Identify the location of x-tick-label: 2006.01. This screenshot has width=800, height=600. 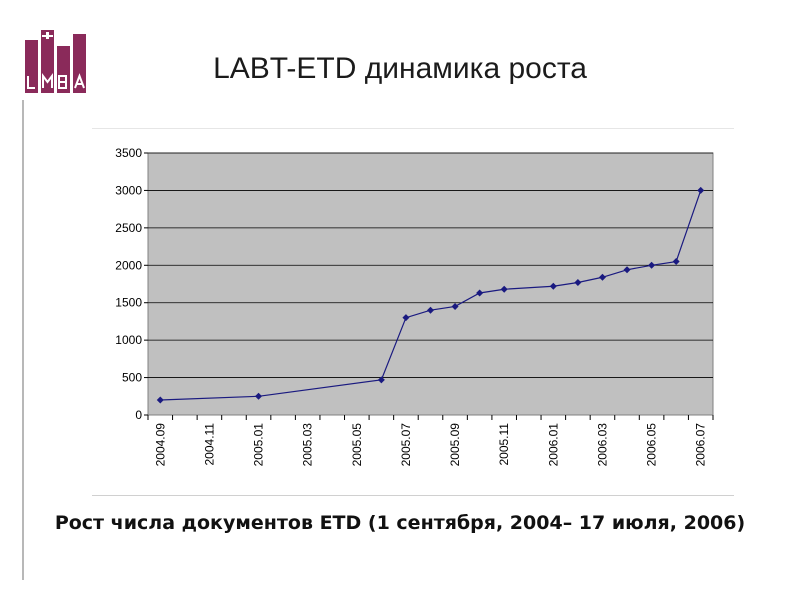
(553, 445).